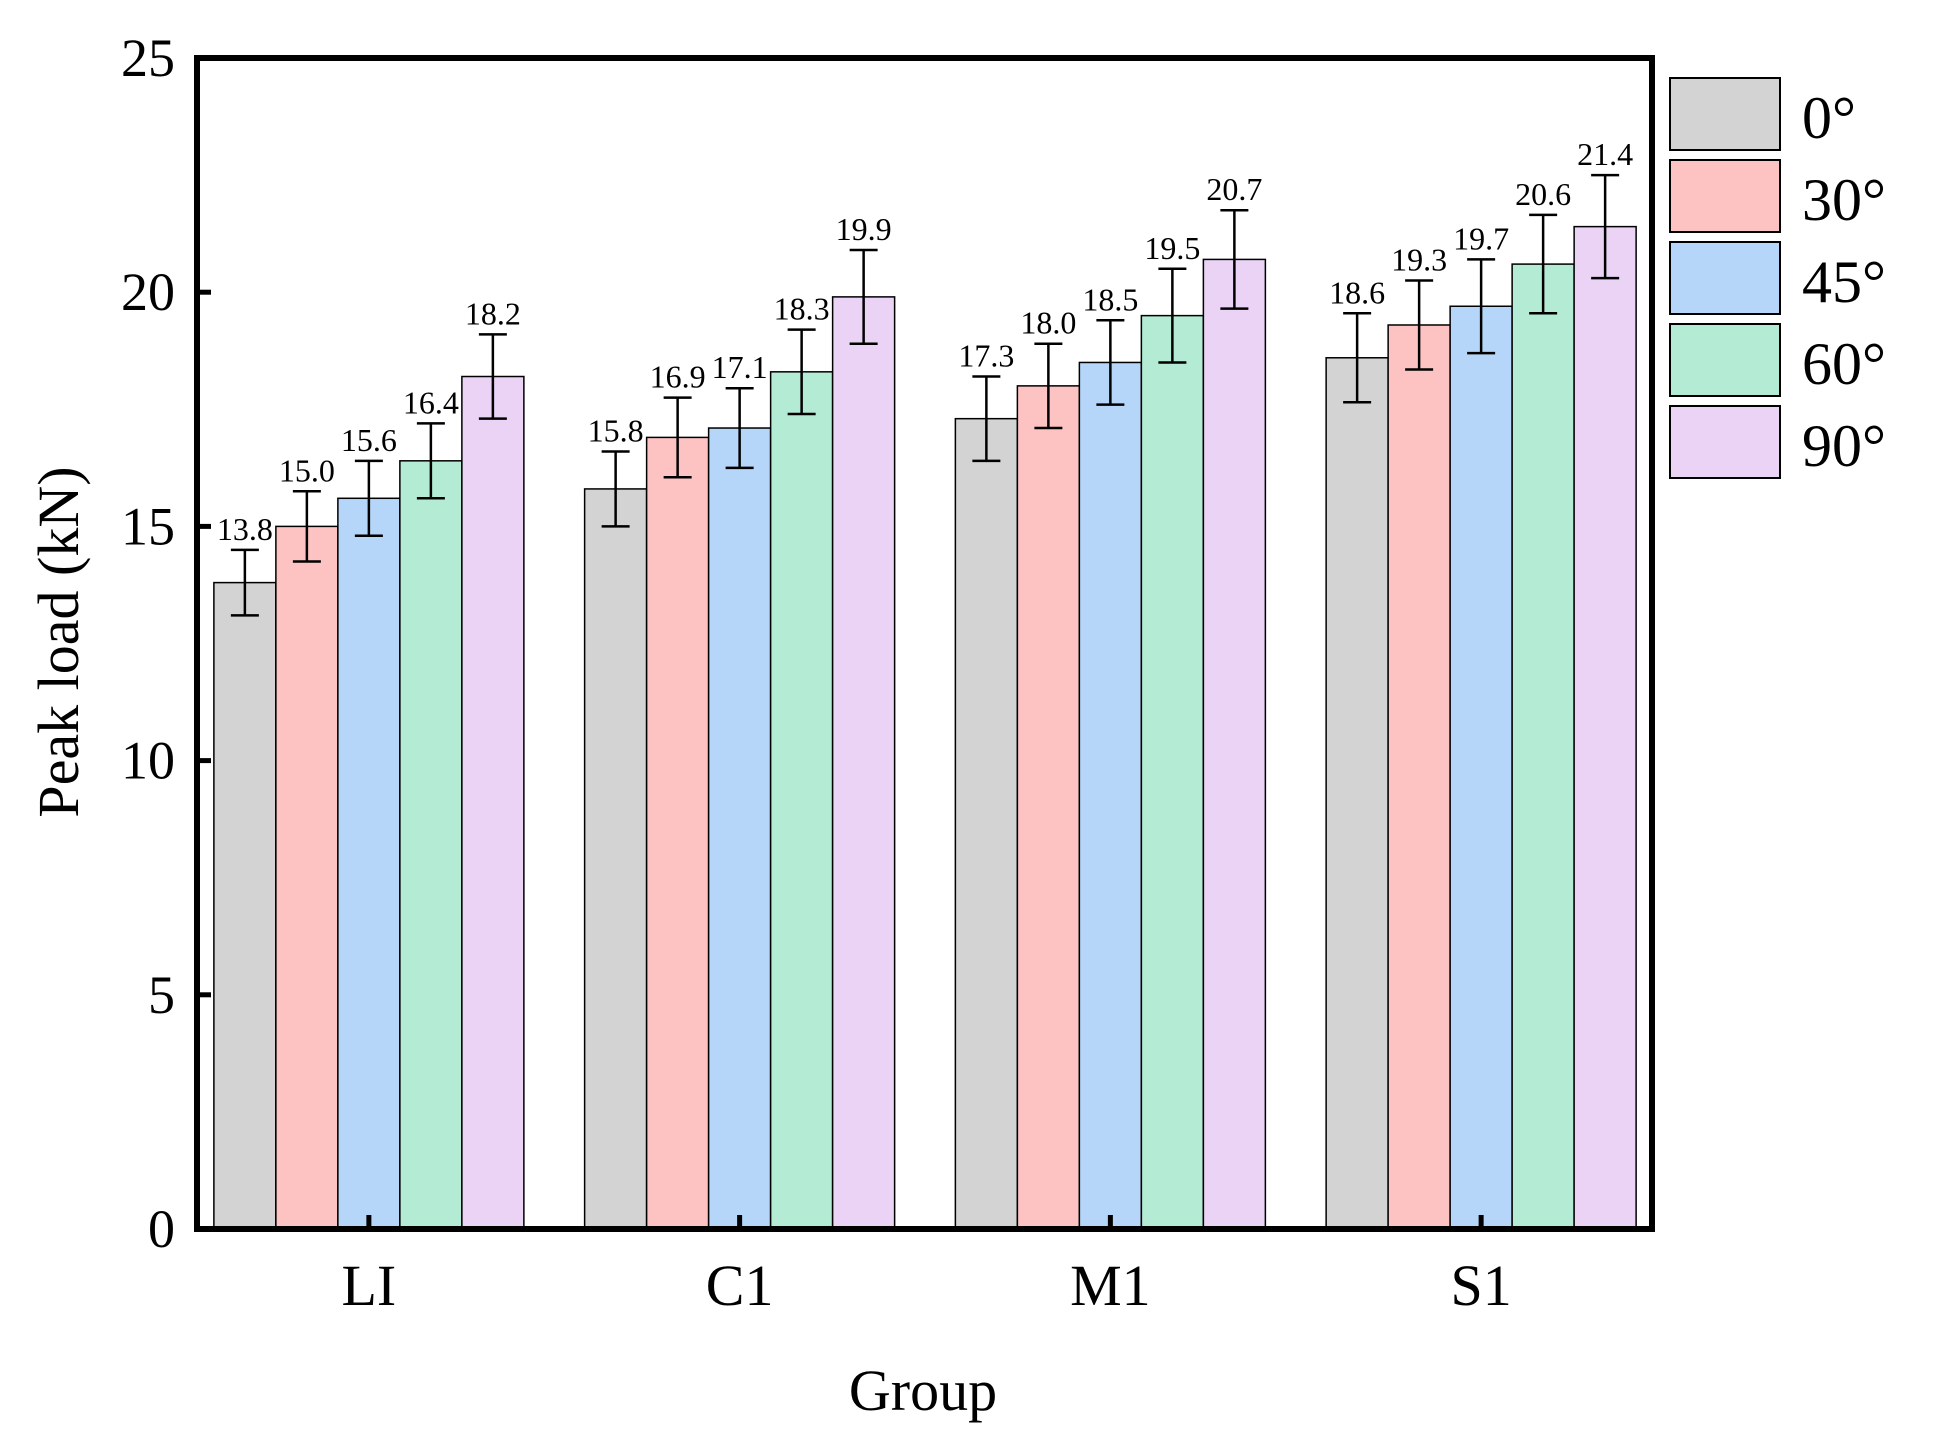 The width and height of the screenshot is (1938, 1445). I want to click on x-axis-title: Group, so click(923, 1390).